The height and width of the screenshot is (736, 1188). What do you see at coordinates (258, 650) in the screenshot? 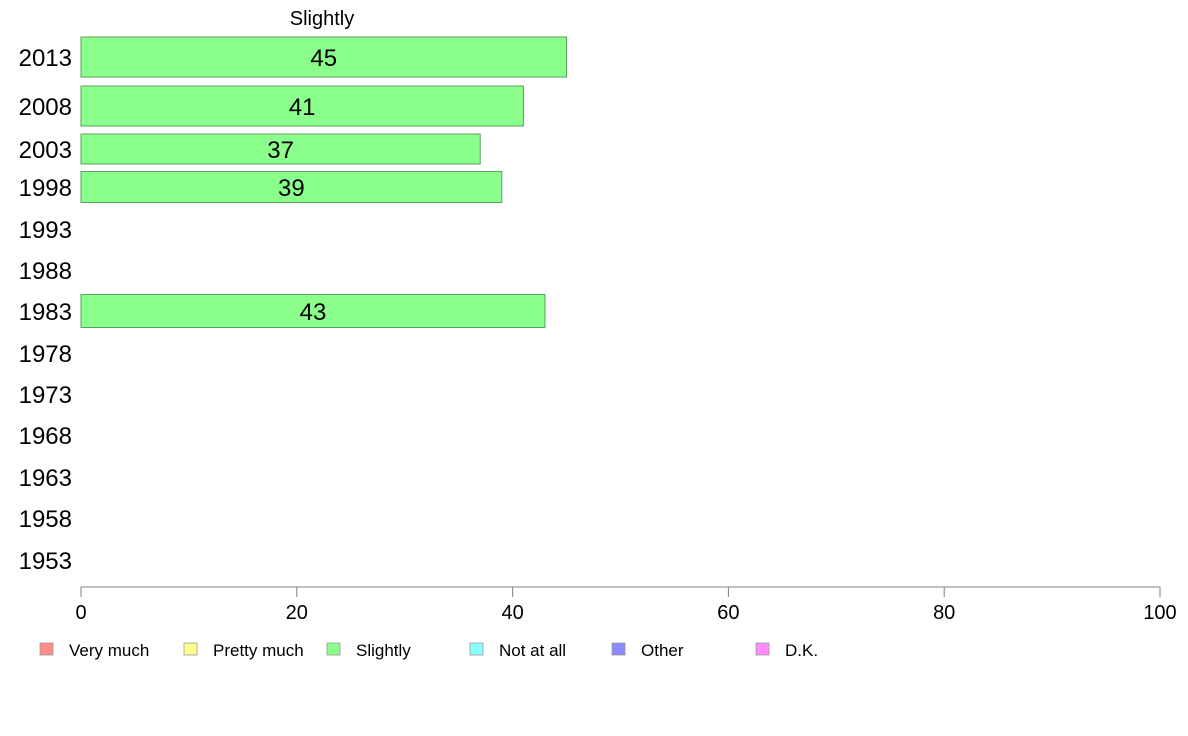
I see `legend-label: Pretty much` at bounding box center [258, 650].